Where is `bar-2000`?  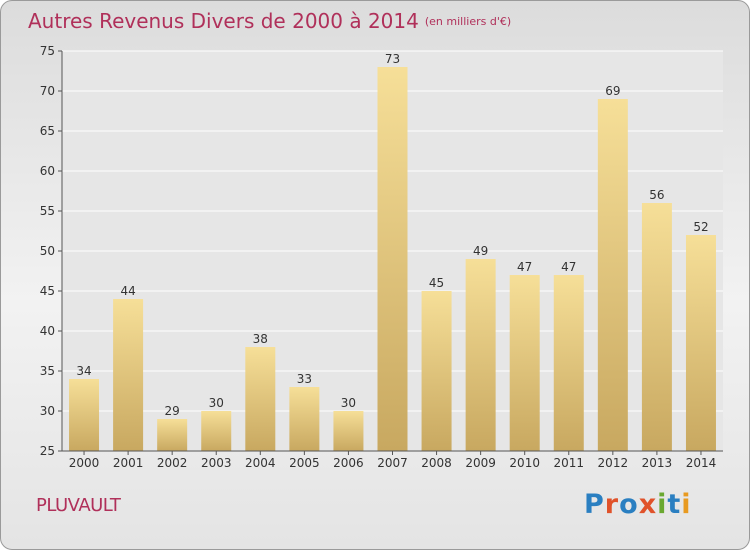 bar-2000 is located at coordinates (84, 415).